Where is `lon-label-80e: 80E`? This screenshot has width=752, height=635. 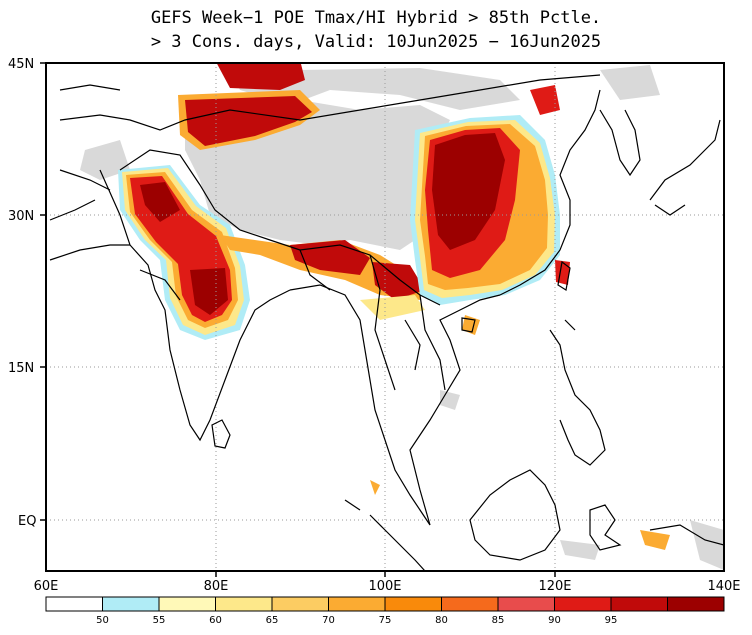 lon-label-80e: 80E is located at coordinates (216, 586).